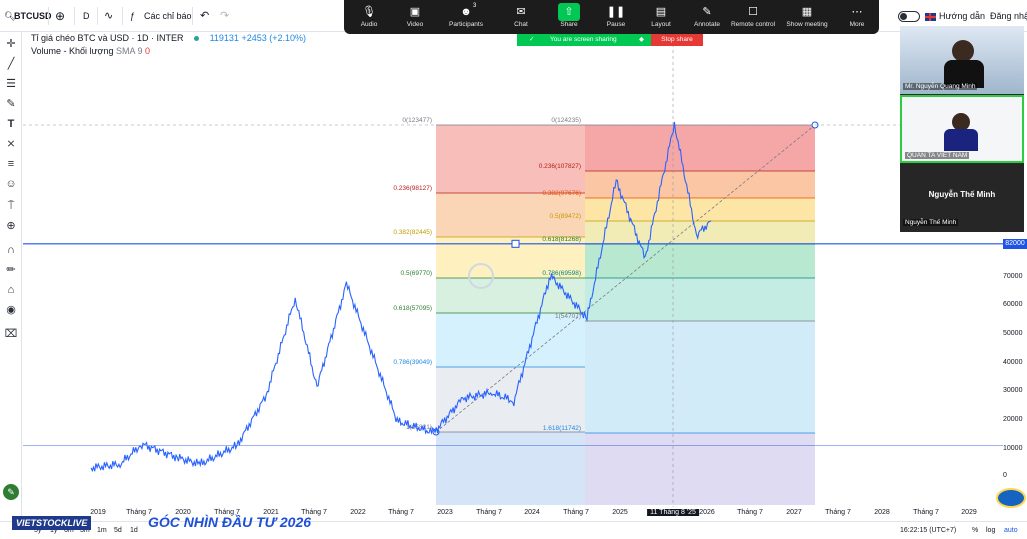  I want to click on layout-icon: ▤, so click(661, 12).